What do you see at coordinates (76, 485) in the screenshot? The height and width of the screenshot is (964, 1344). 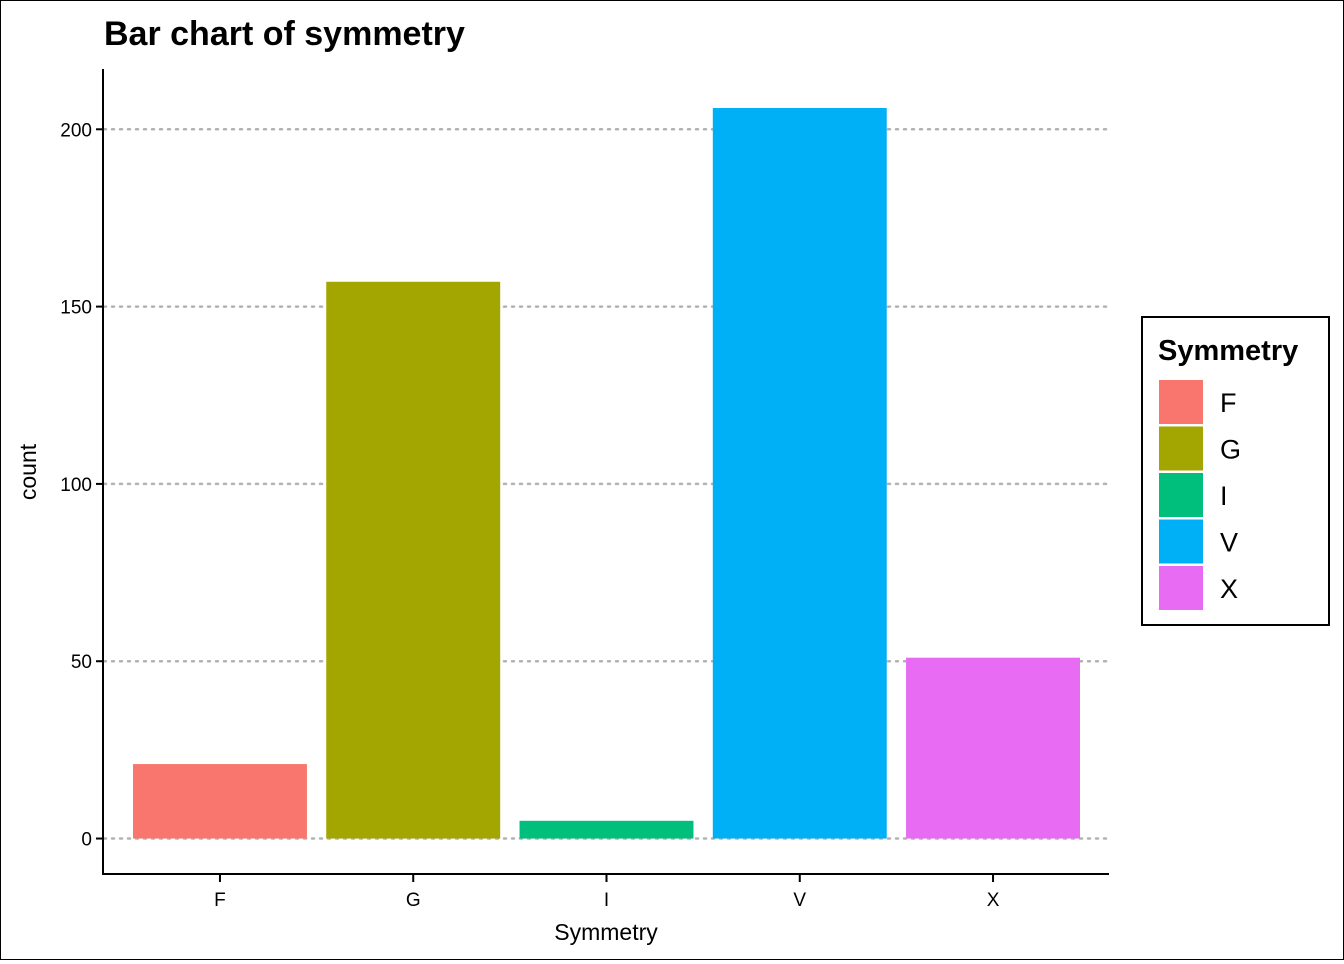 I see `y-tick-label: 100` at bounding box center [76, 485].